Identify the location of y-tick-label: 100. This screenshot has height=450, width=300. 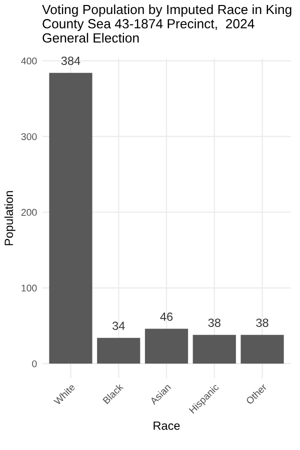
(29, 288).